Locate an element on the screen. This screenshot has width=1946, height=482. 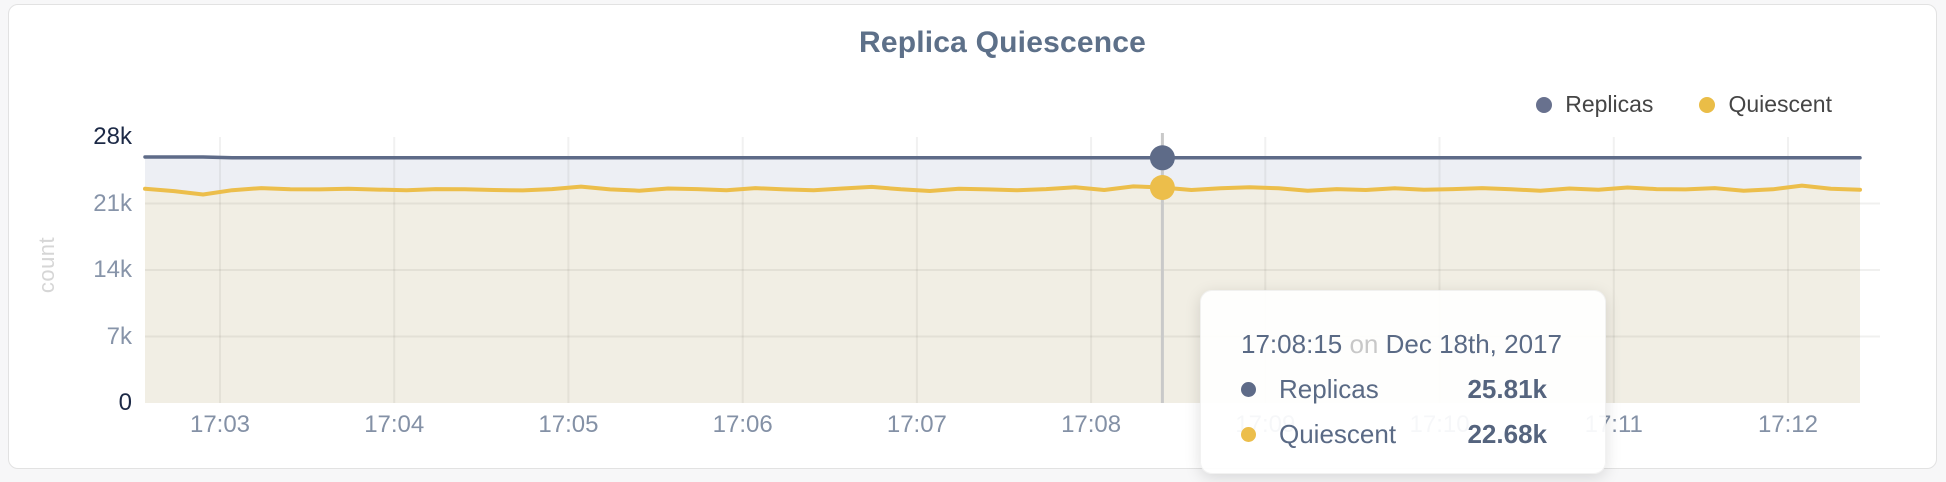
replicas-dot-icon is located at coordinates (1248, 389).